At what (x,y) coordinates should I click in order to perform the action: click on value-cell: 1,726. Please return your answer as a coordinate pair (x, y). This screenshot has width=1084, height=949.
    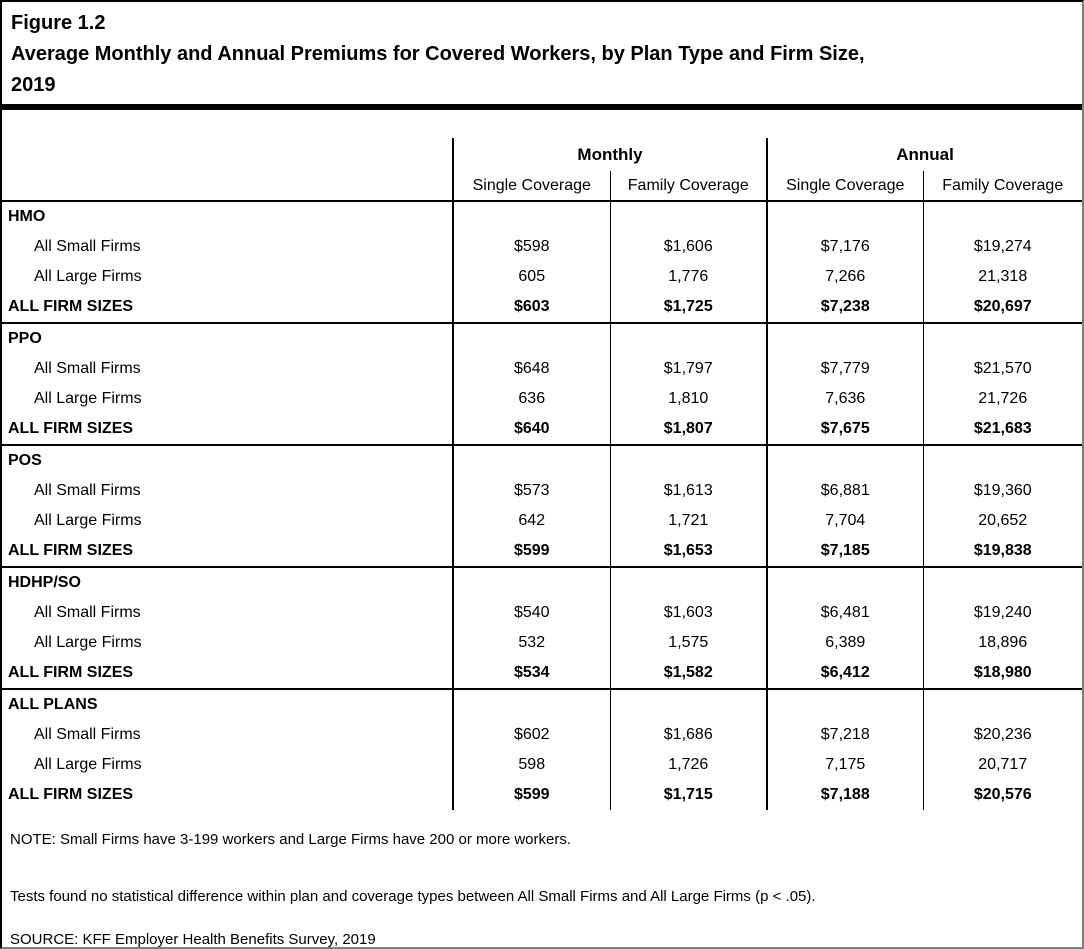
    Looking at the image, I should click on (688, 765).